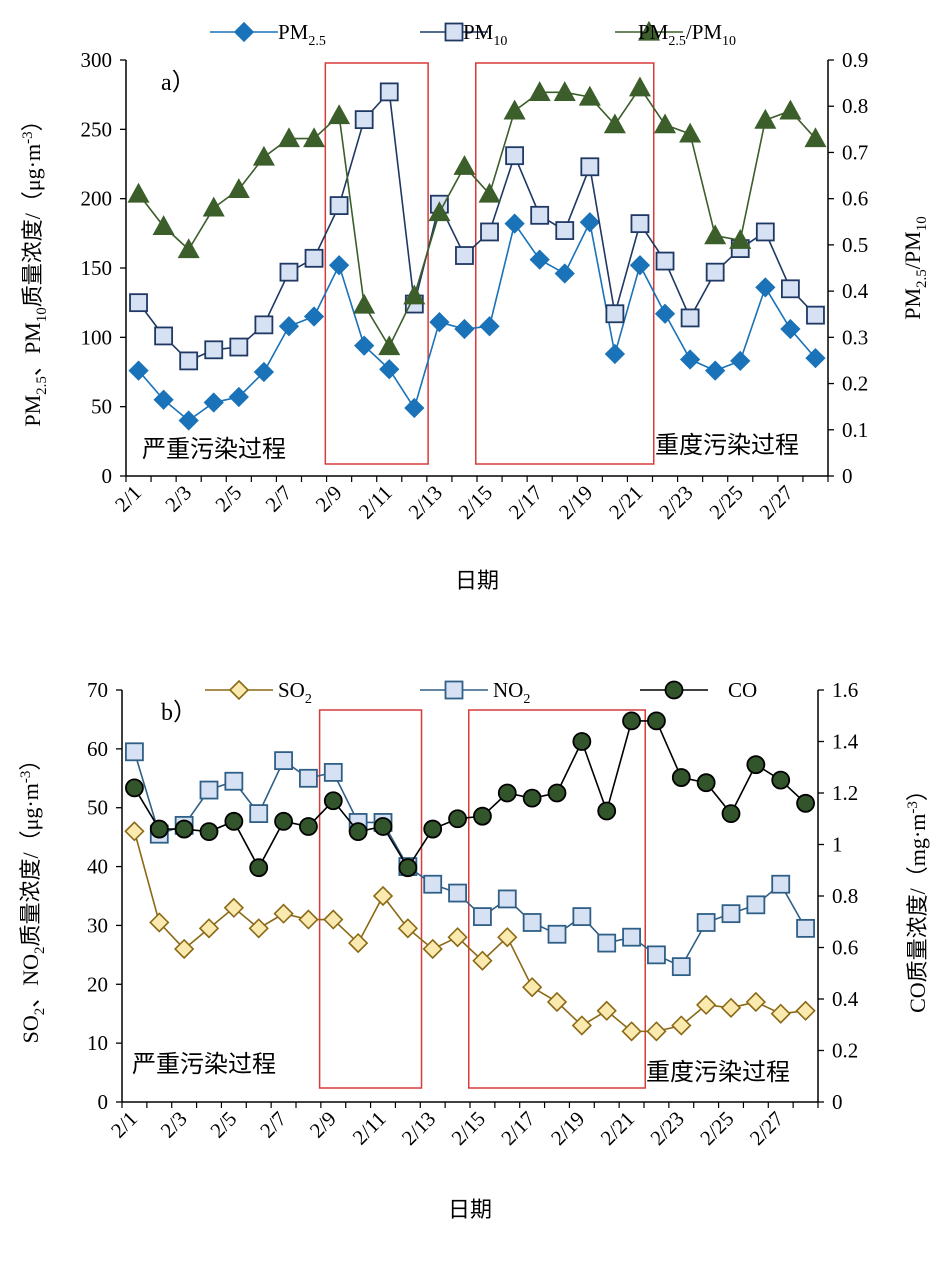 This screenshot has height=1266, width=945. Describe the element at coordinates (742, 690) in the screenshot. I see `legend-label: CO` at that location.